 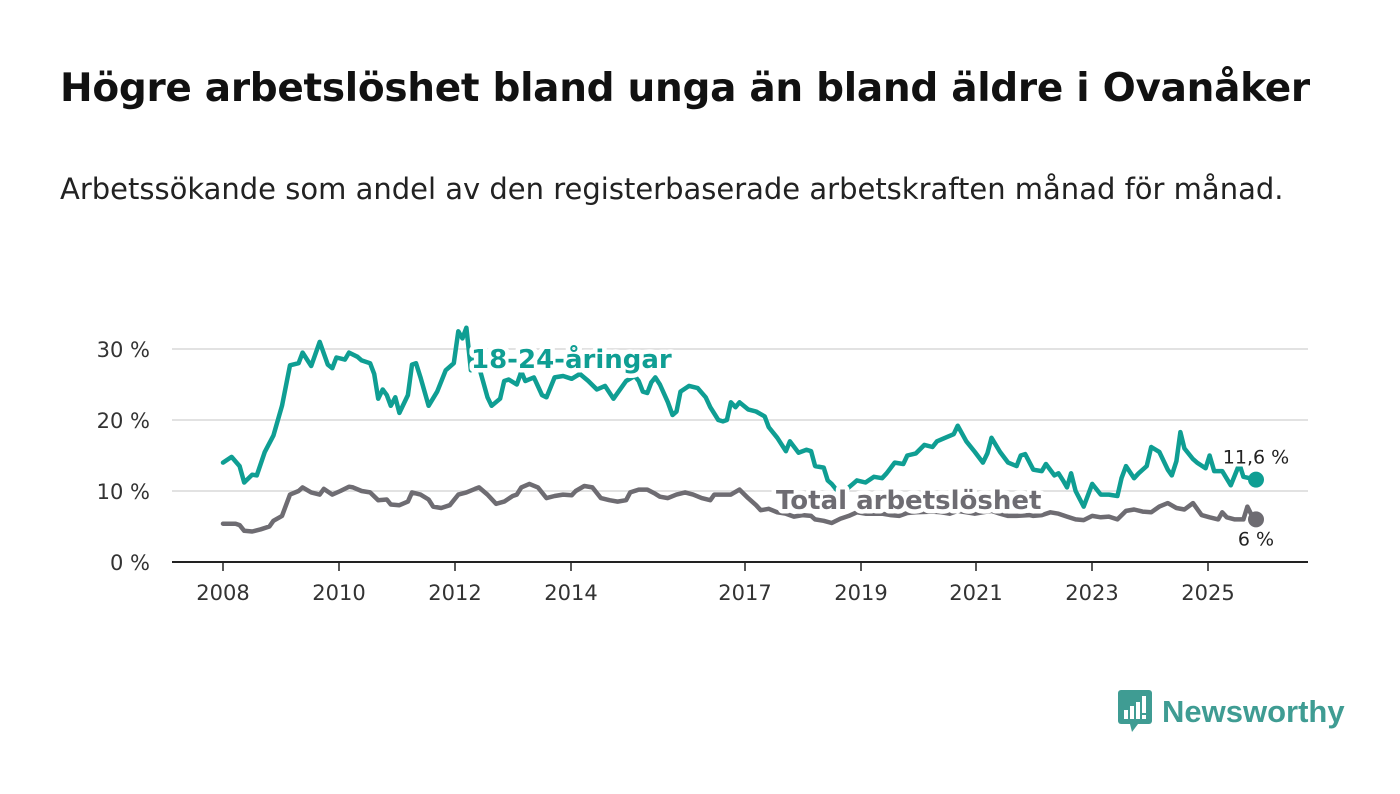 I want to click on series-line-total, so click(x=739, y=507).